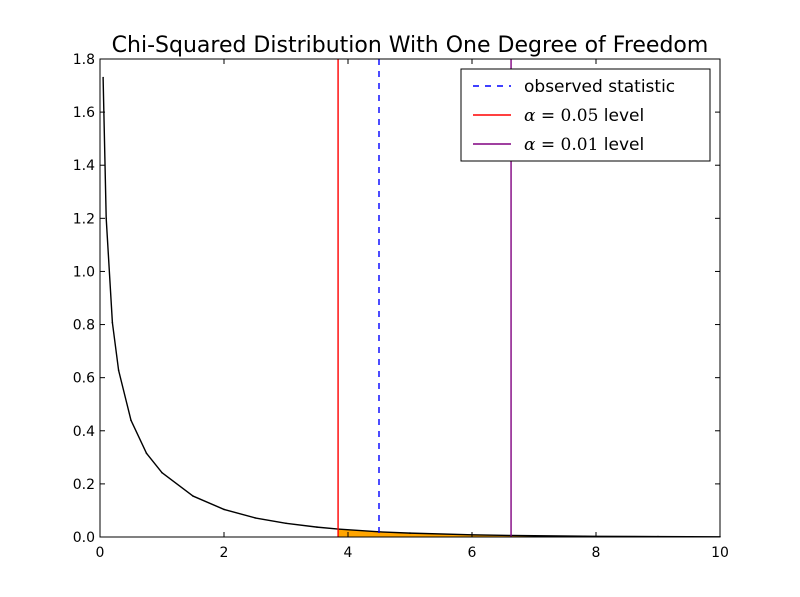  I want to click on x-tick-label: 0, so click(100, 553).